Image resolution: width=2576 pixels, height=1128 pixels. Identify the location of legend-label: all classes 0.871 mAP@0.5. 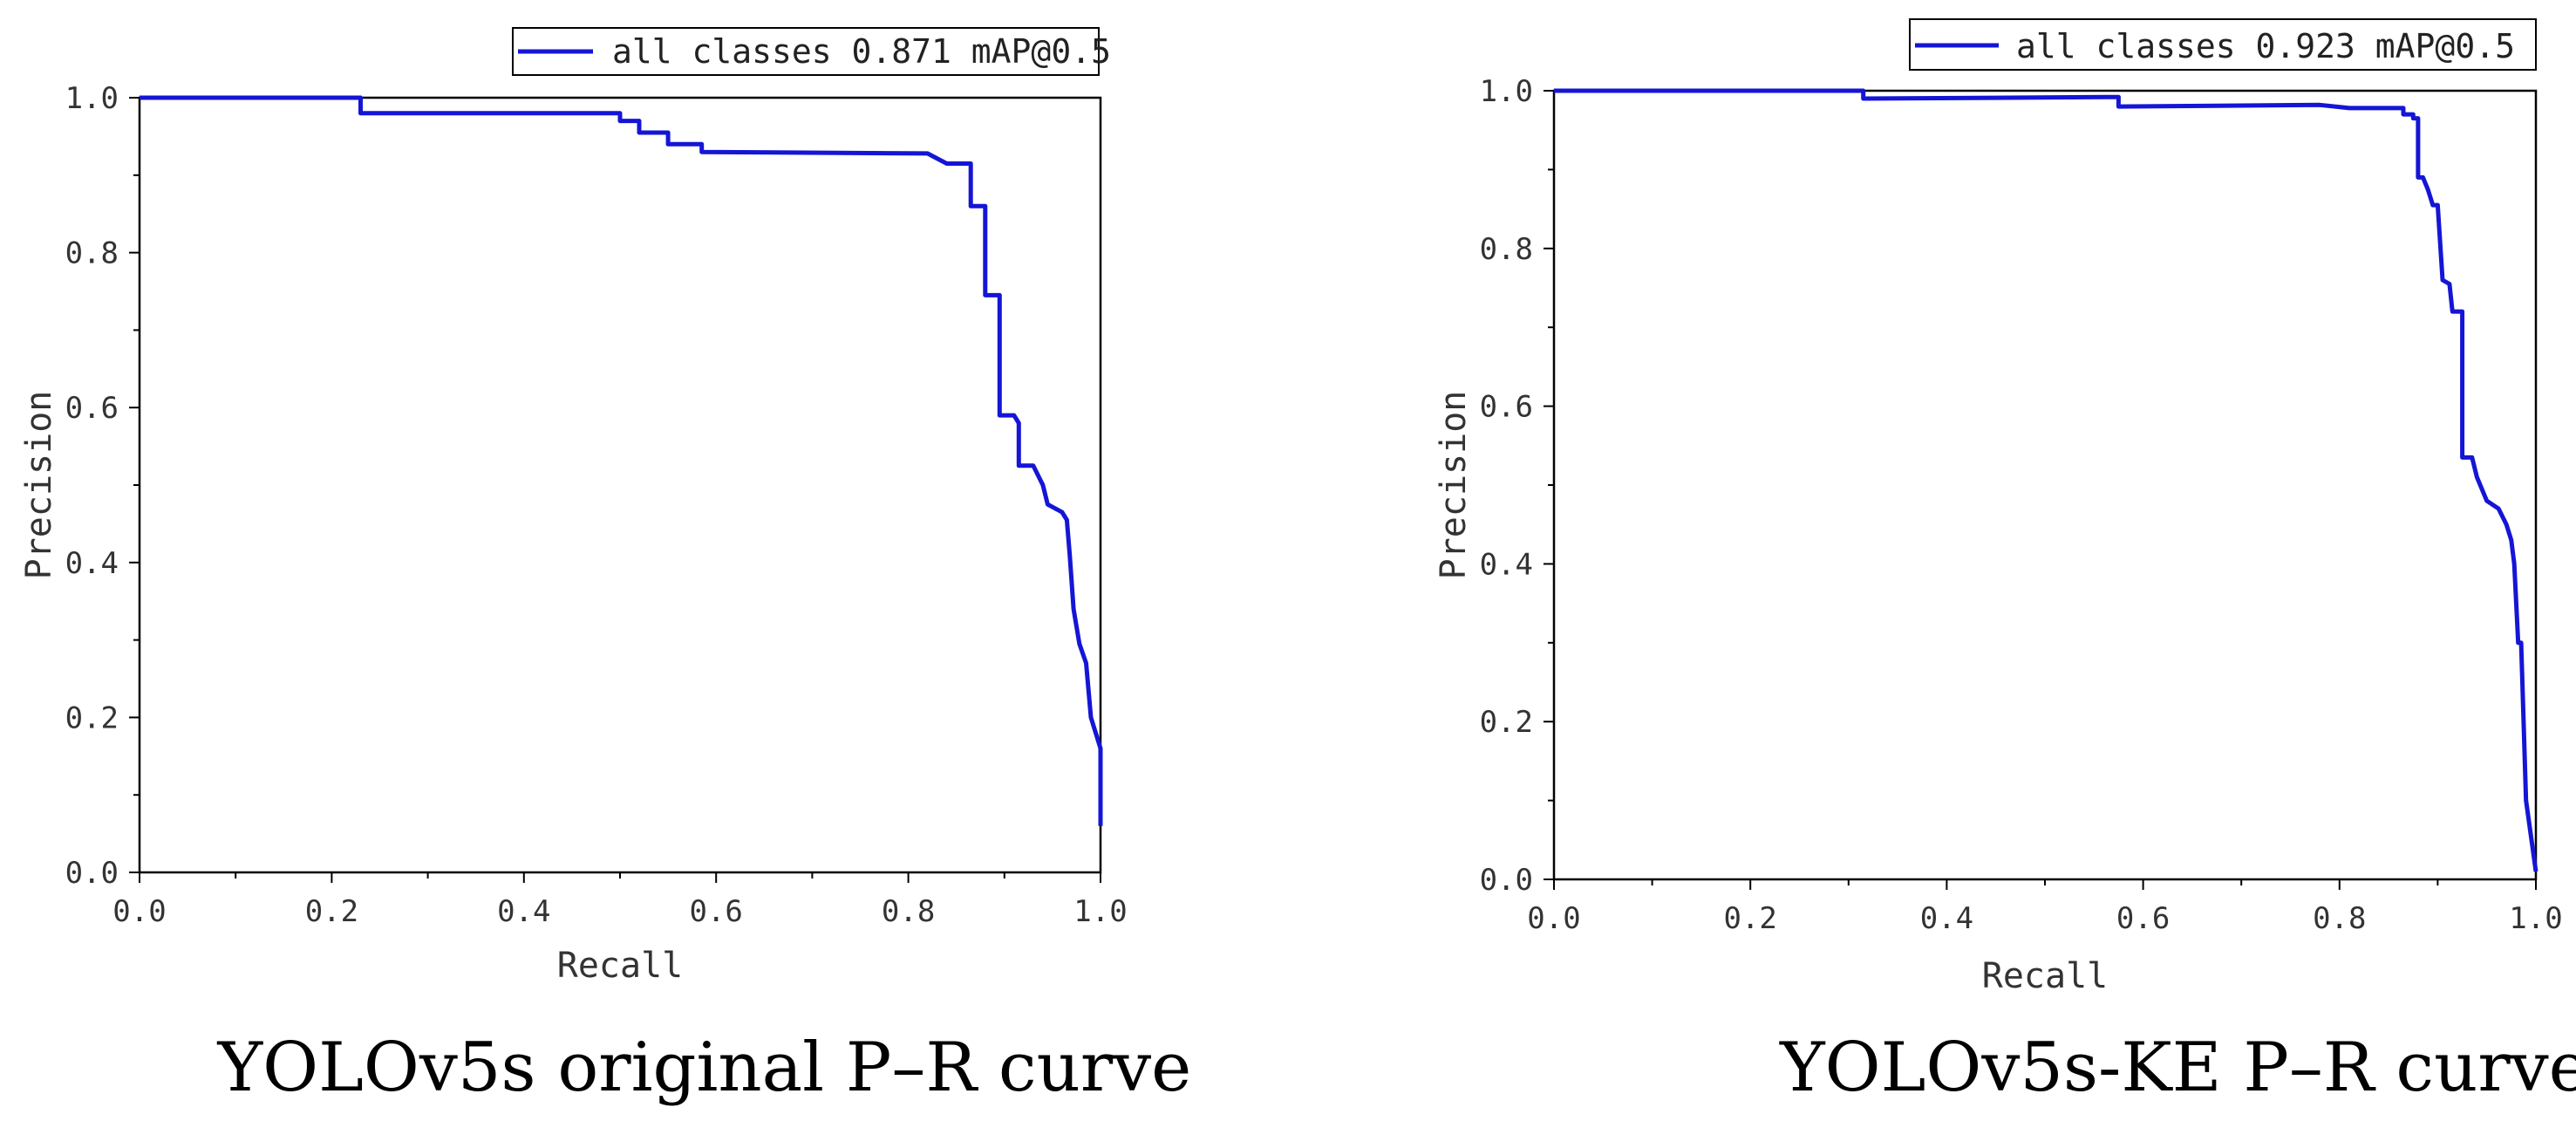
(861, 51).